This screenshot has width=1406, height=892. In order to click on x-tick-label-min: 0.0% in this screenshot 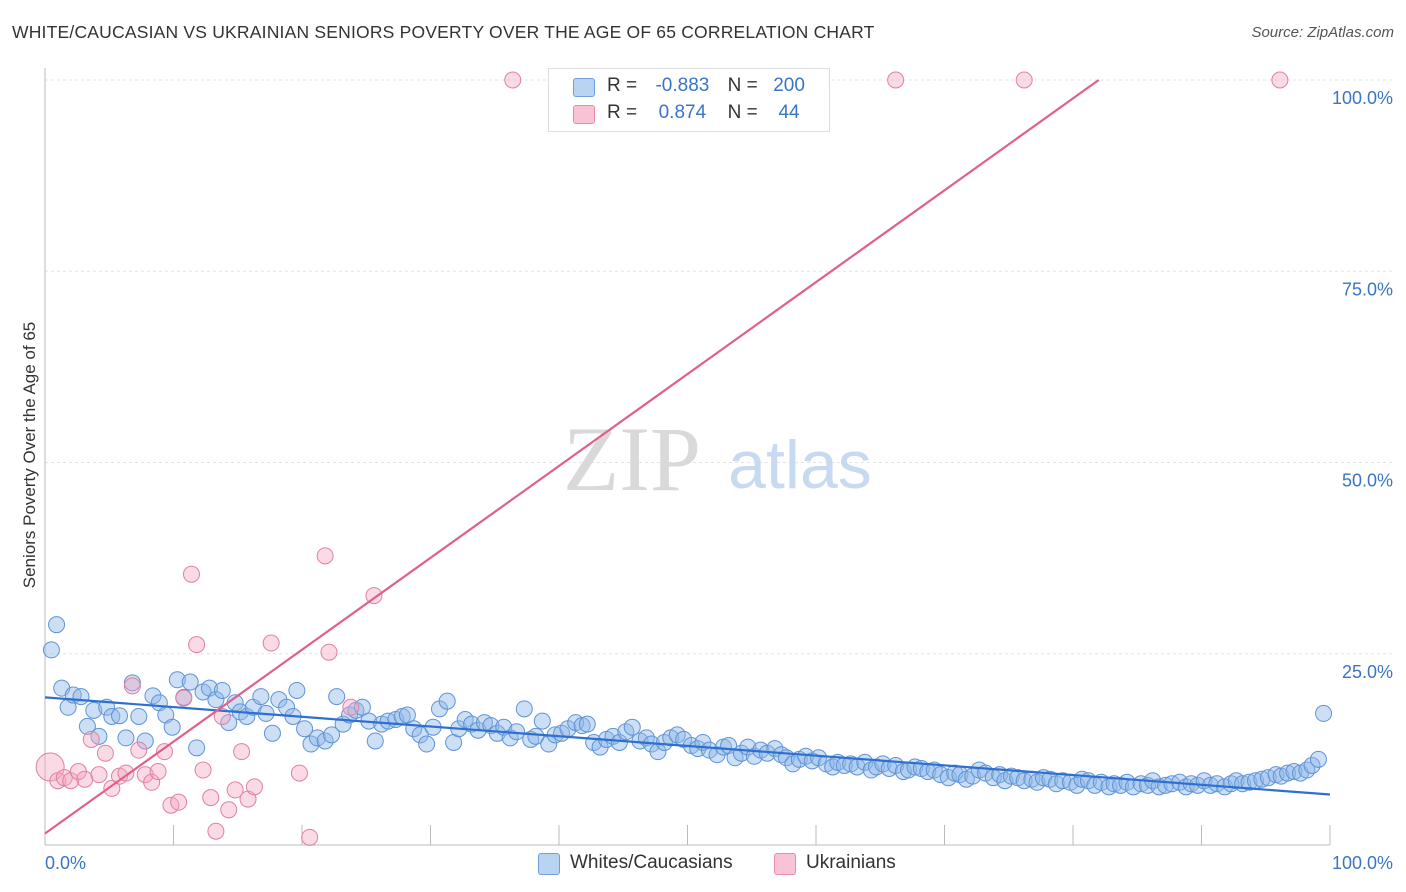, I will do `click(65, 863)`.